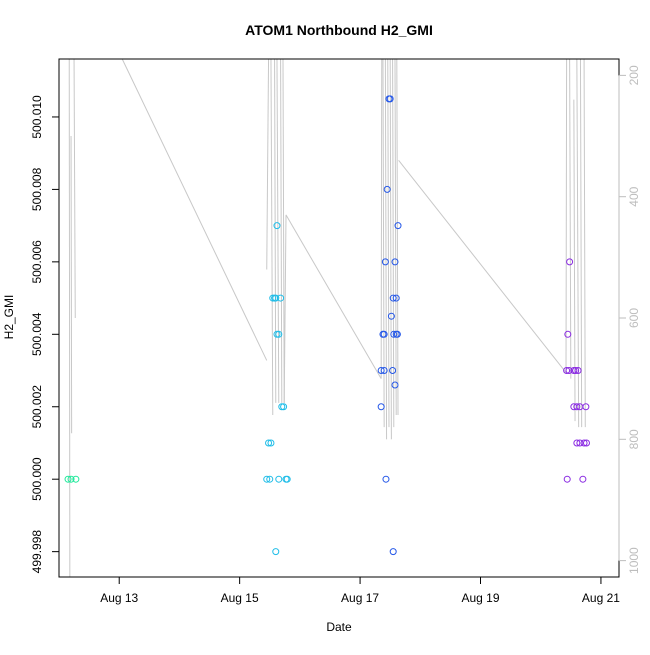 The height and width of the screenshot is (655, 650). What do you see at coordinates (339, 627) in the screenshot?
I see `x-axis-label: Date` at bounding box center [339, 627].